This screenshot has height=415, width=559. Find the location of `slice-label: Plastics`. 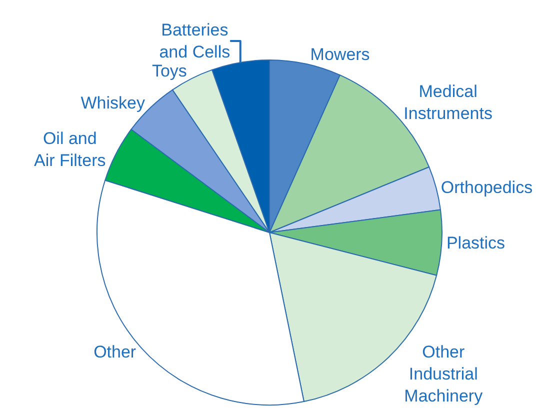

slice-label: Plastics is located at coordinates (476, 242).